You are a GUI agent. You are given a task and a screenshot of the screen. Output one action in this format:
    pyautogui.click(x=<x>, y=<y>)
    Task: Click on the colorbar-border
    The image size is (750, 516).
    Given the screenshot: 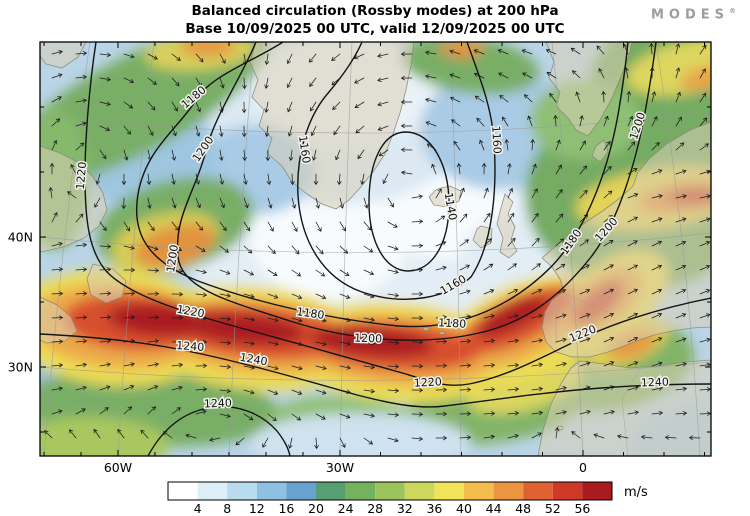 What is the action you would take?
    pyautogui.click(x=390, y=491)
    